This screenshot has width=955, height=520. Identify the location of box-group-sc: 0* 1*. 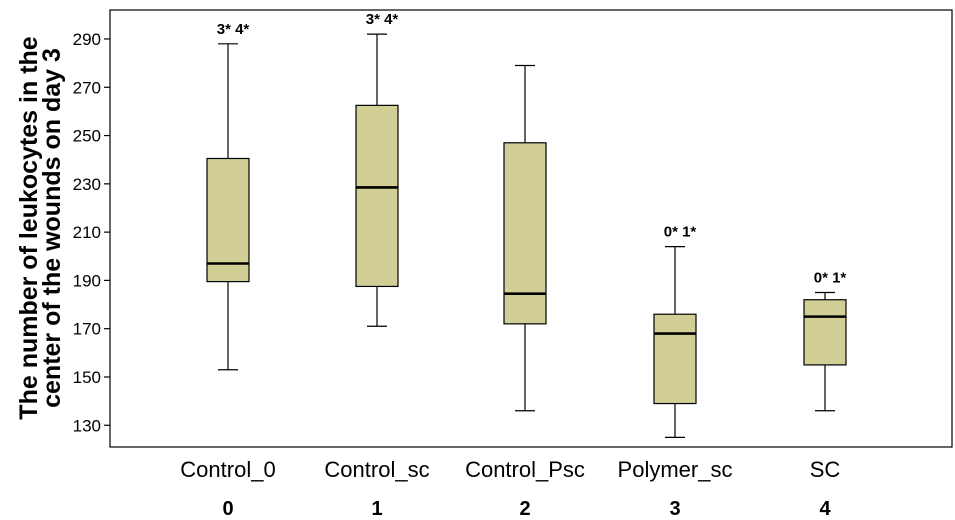
(825, 340).